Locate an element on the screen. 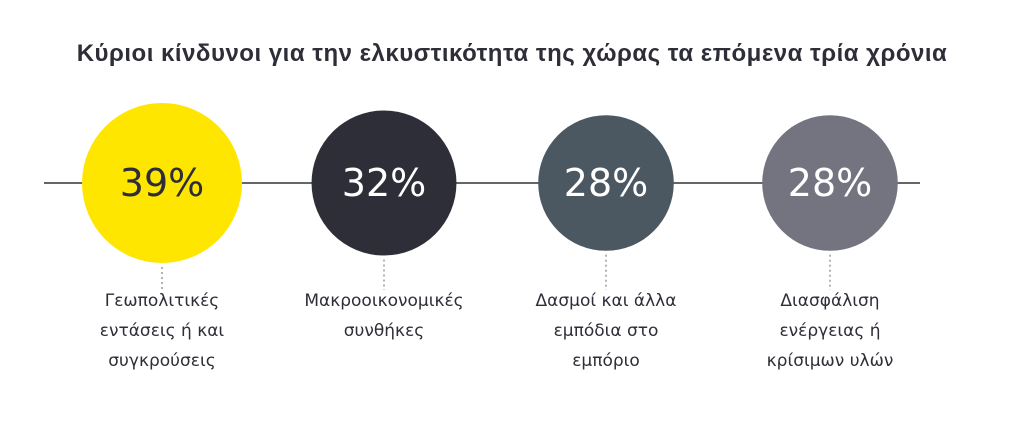  category-label-1: Γεωπολιτικές εντάσεις ή και συγκρούσεις is located at coordinates (162, 331).